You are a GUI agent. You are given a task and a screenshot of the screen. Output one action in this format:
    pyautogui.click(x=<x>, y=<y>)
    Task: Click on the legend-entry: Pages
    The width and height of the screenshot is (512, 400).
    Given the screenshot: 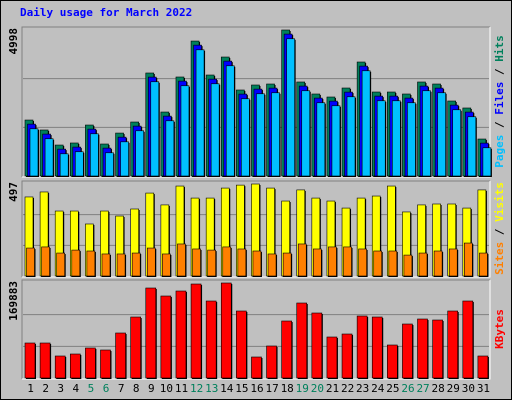 What is the action you would take?
    pyautogui.click(x=499, y=151)
    